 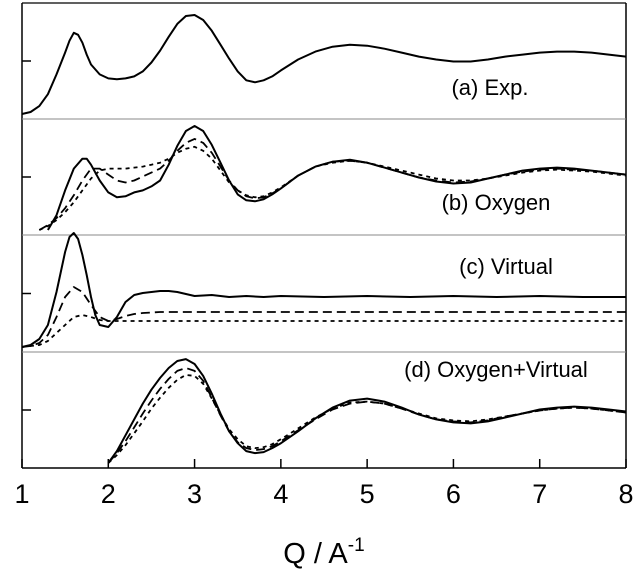 I want to click on panel-4-dotted-line, so click(x=367, y=419).